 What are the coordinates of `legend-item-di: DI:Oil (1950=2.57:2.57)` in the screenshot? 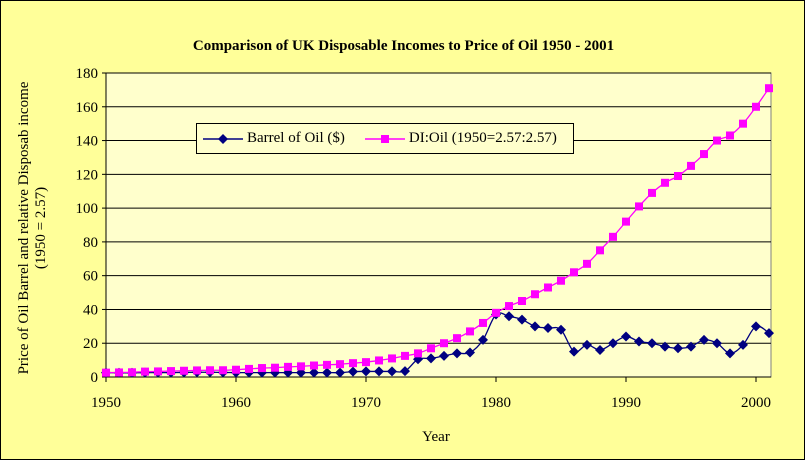 It's located at (460, 138).